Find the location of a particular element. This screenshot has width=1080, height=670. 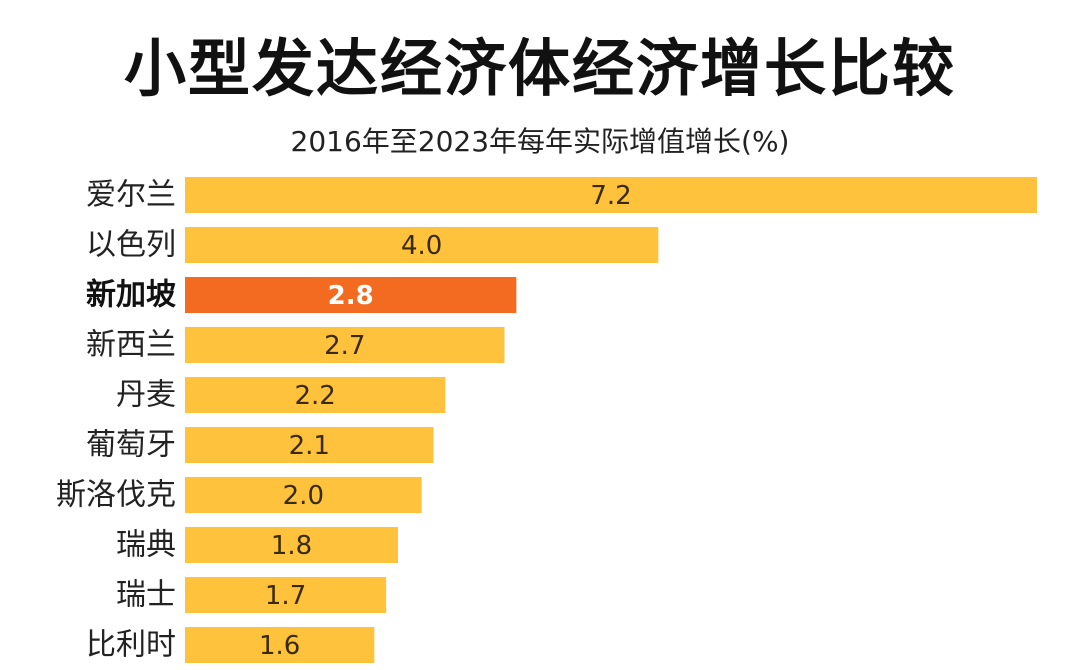

category-label: 斯洛伐克 is located at coordinates (116, 495).